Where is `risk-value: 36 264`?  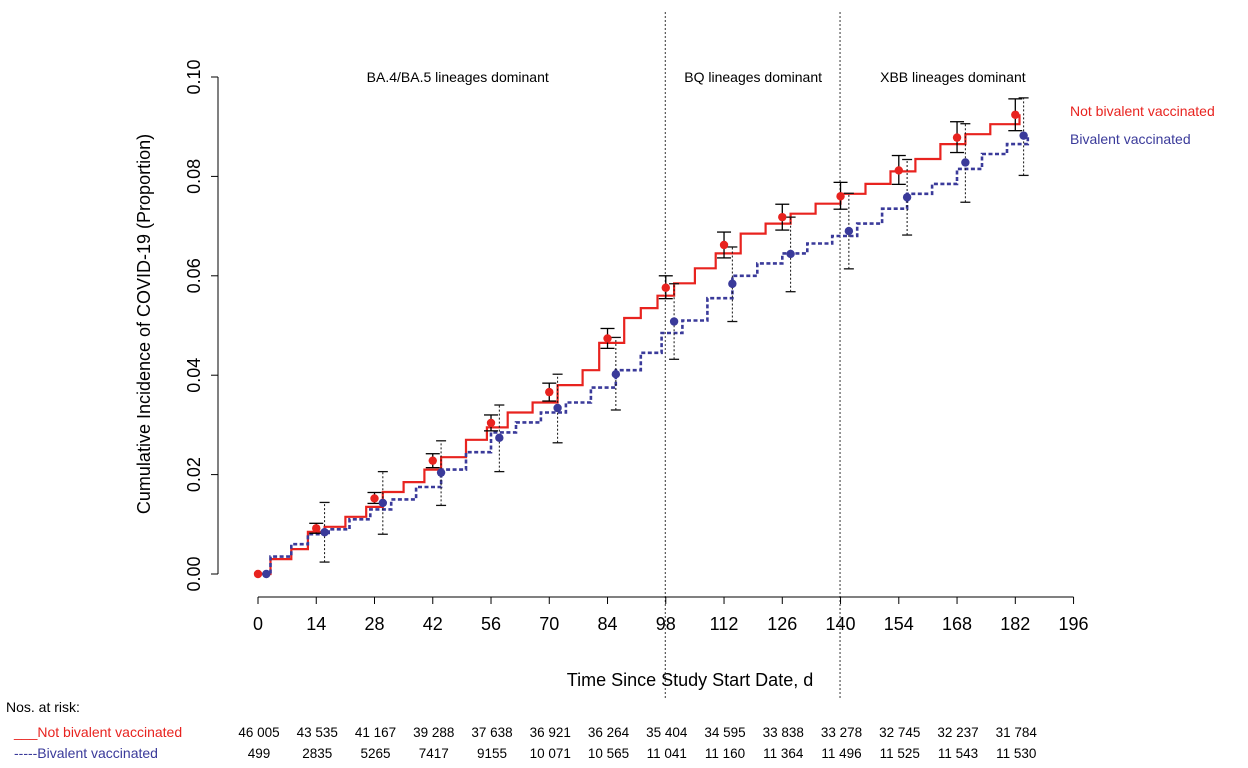
risk-value: 36 264 is located at coordinates (609, 732).